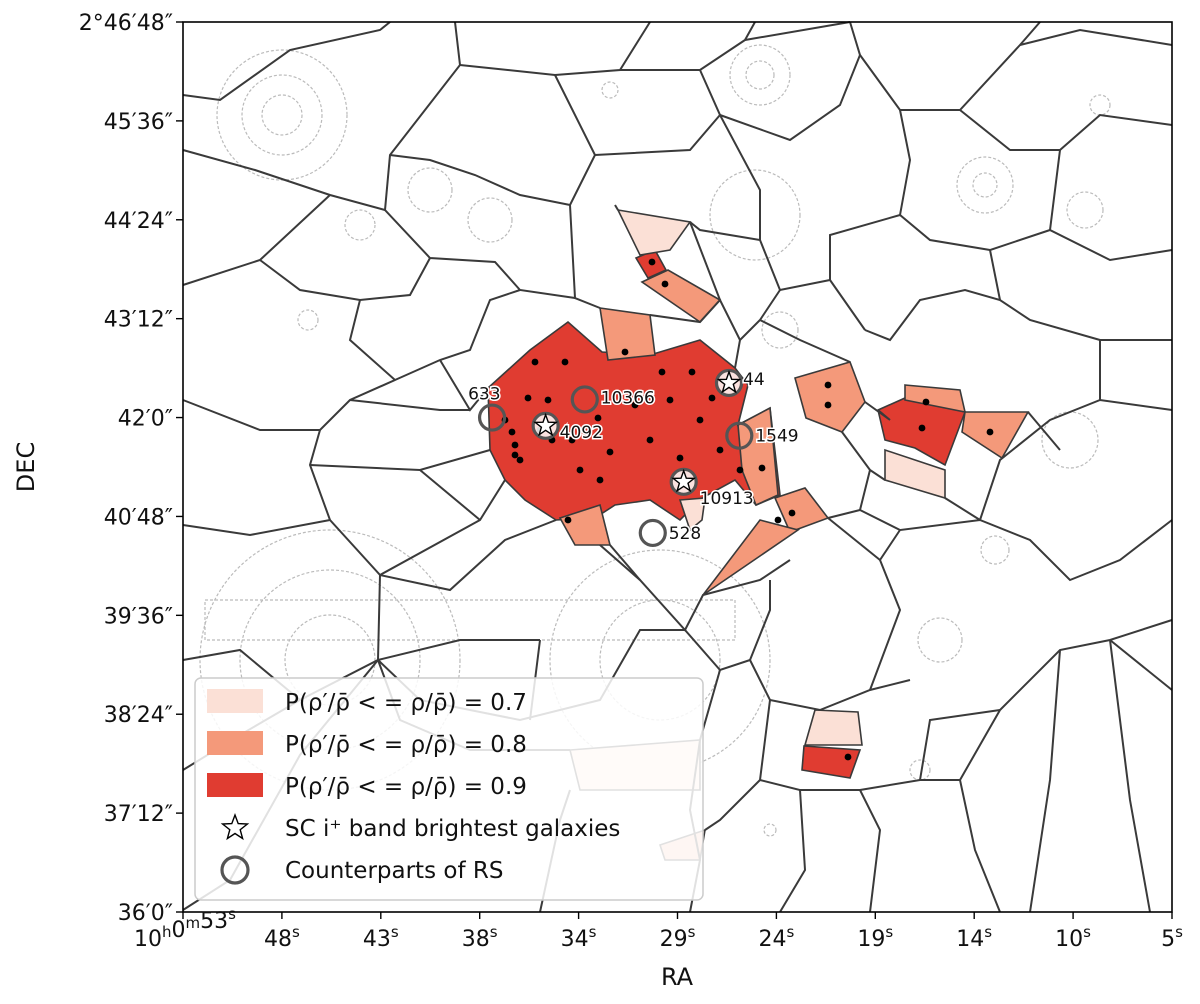  What do you see at coordinates (138, 616) in the screenshot?
I see `tick-label: 39′36″` at bounding box center [138, 616].